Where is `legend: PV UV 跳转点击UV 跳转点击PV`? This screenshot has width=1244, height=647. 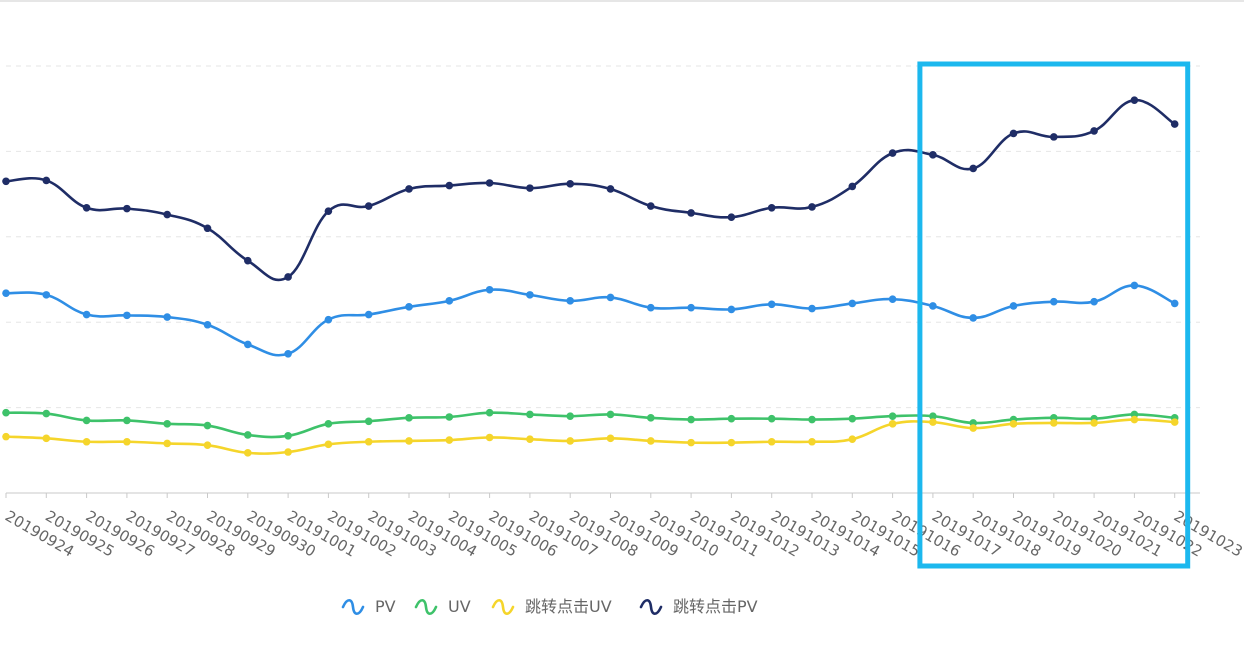
legend: PV UV 跳转点击UV 跳转点击PV is located at coordinates (549, 606).